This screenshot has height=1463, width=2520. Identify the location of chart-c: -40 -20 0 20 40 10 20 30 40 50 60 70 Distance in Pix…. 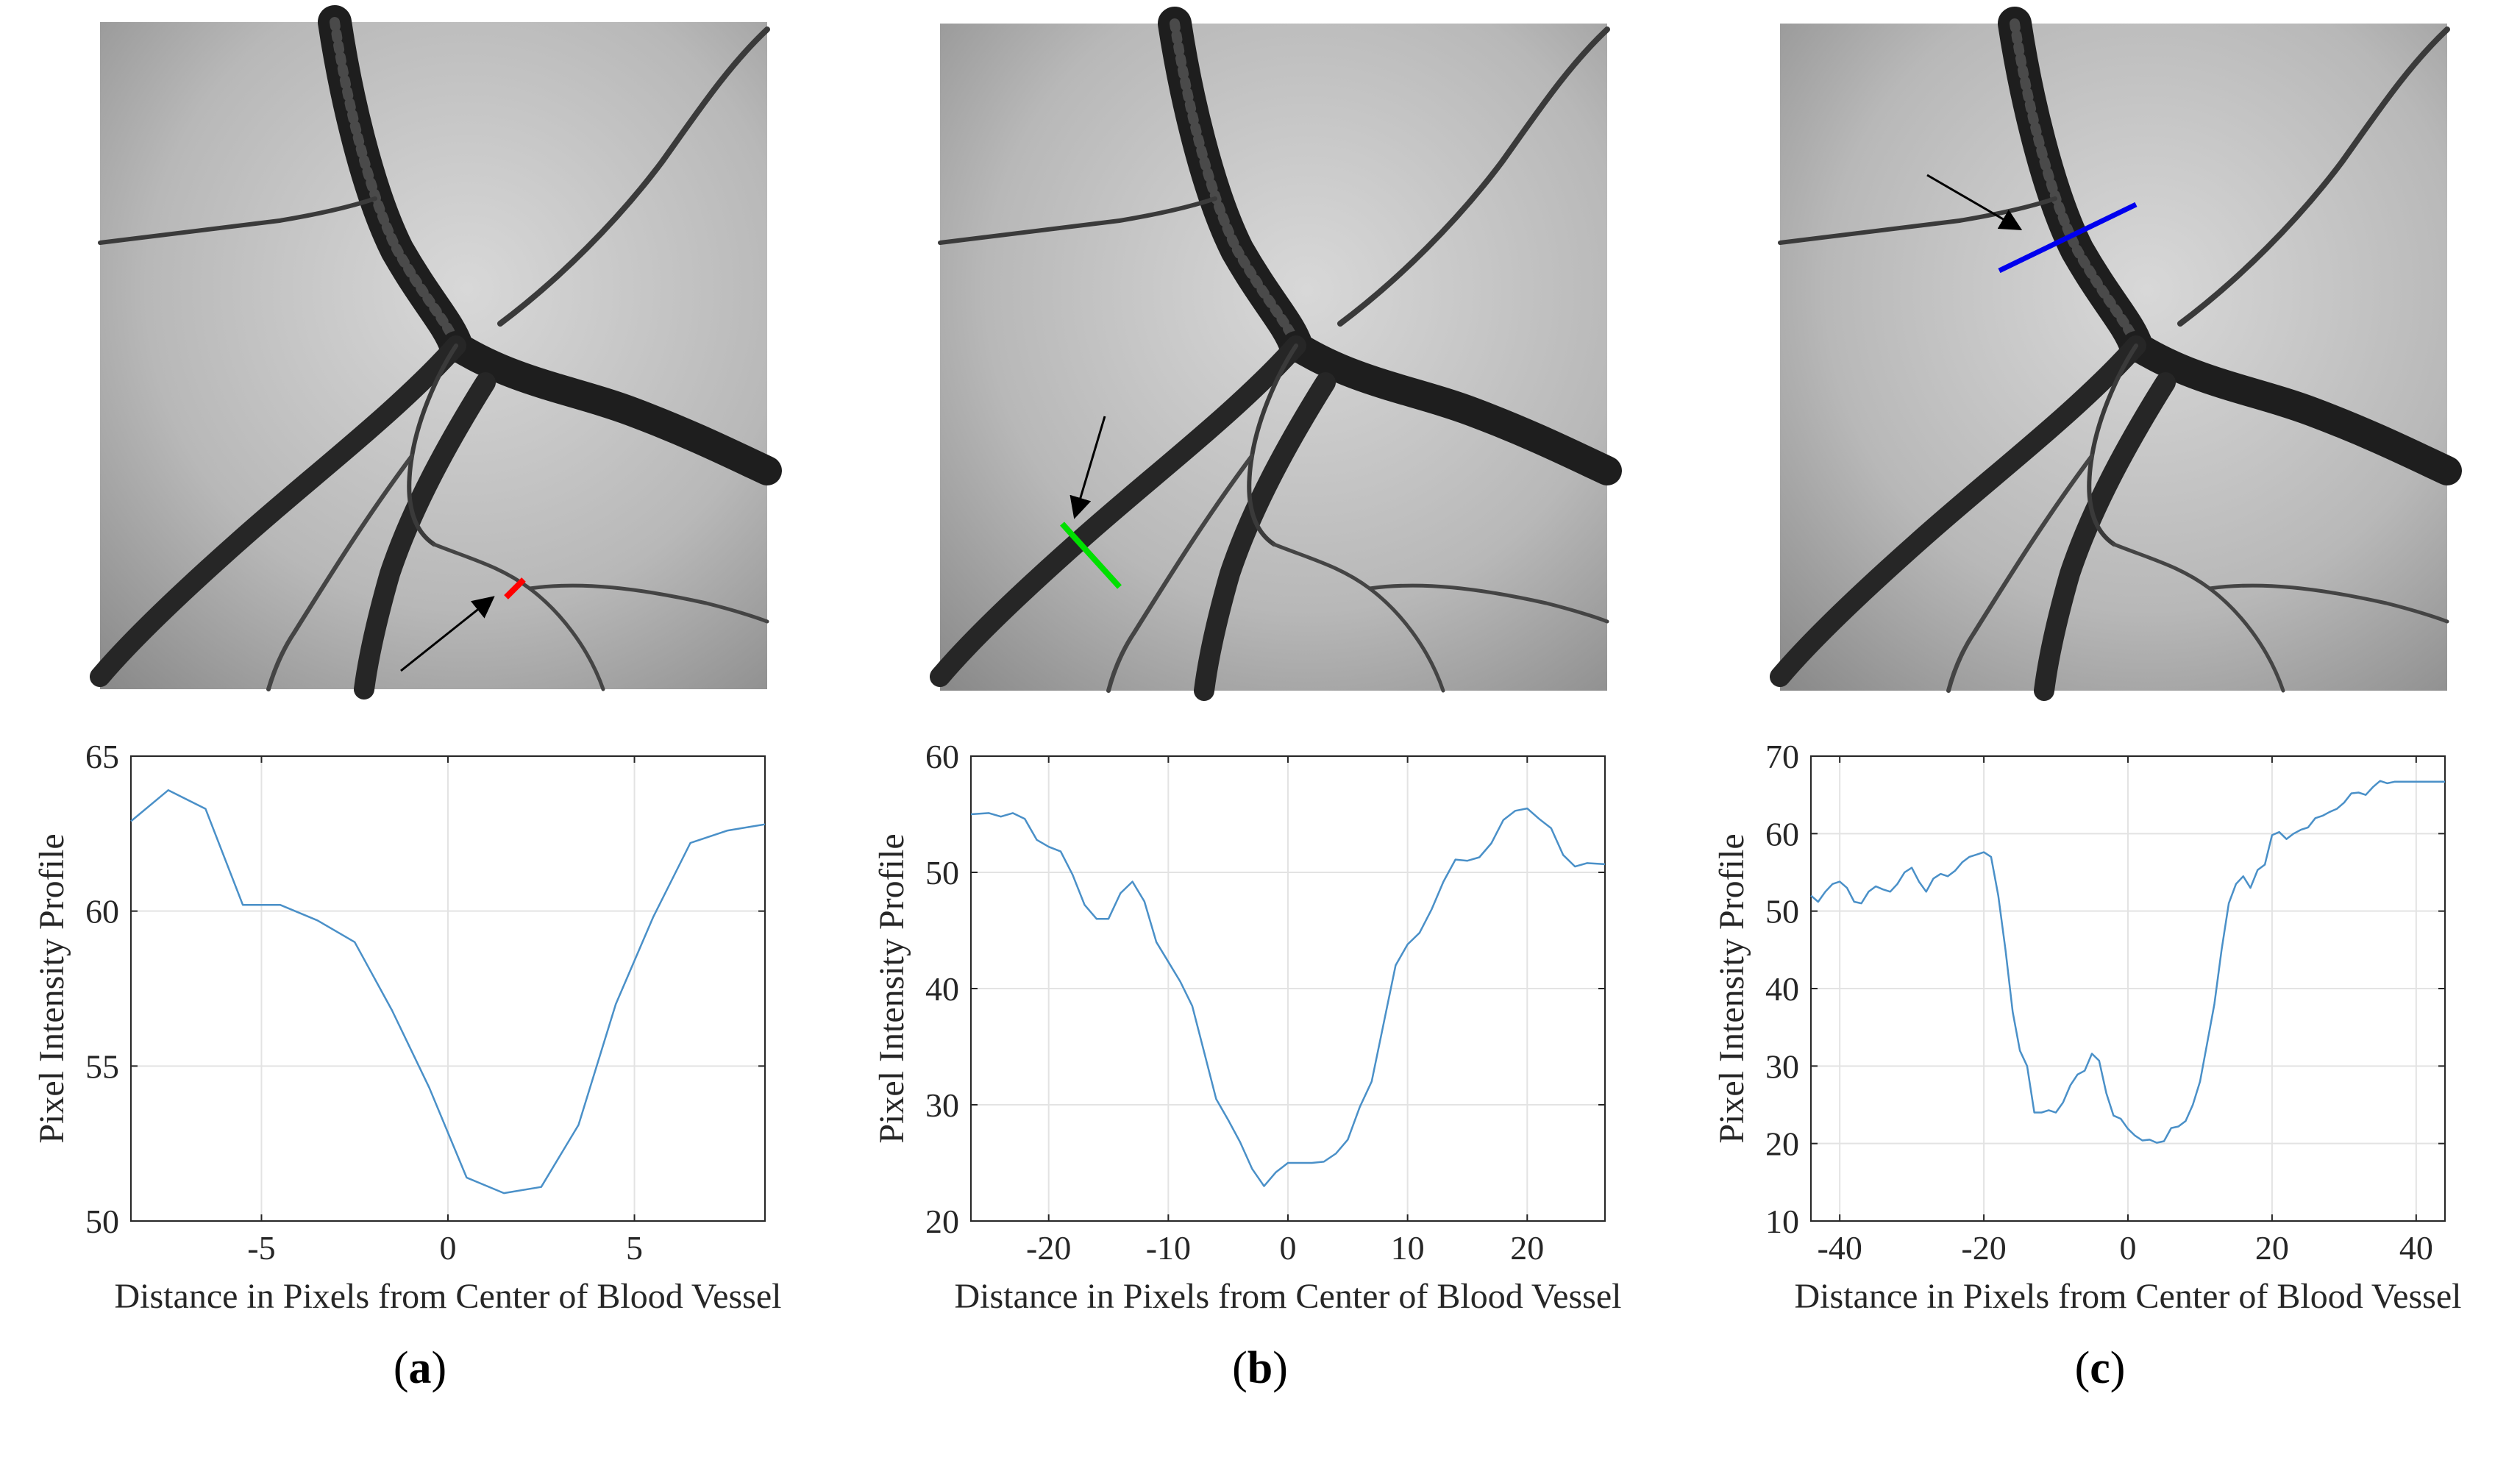
(2086, 1027).